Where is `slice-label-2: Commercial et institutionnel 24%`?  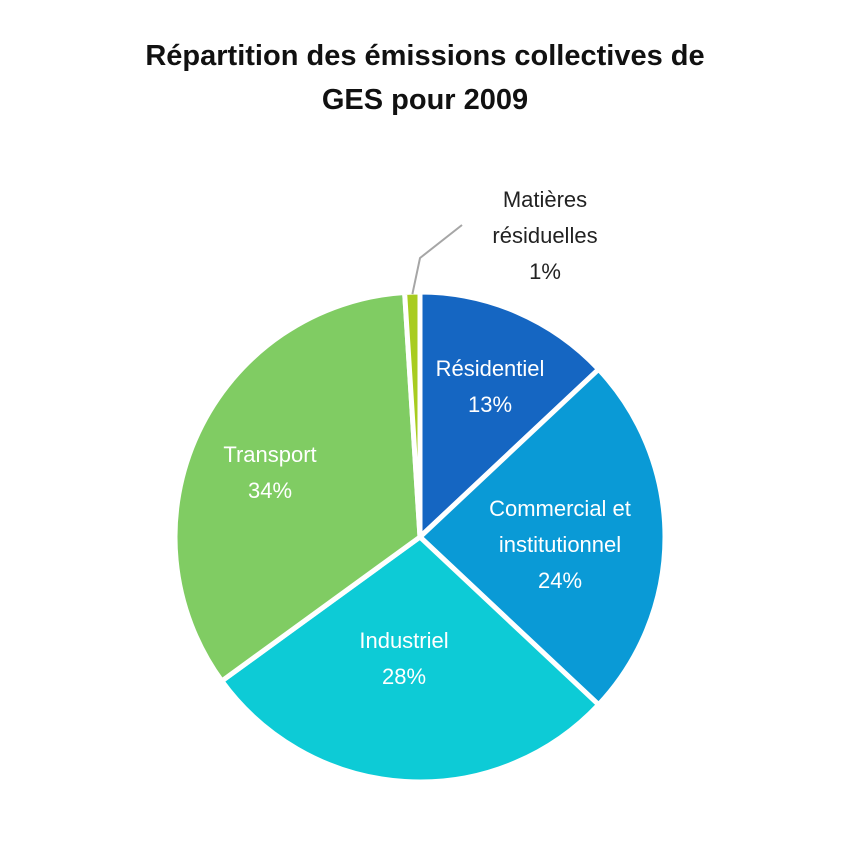 slice-label-2: Commercial et institutionnel 24% is located at coordinates (560, 544).